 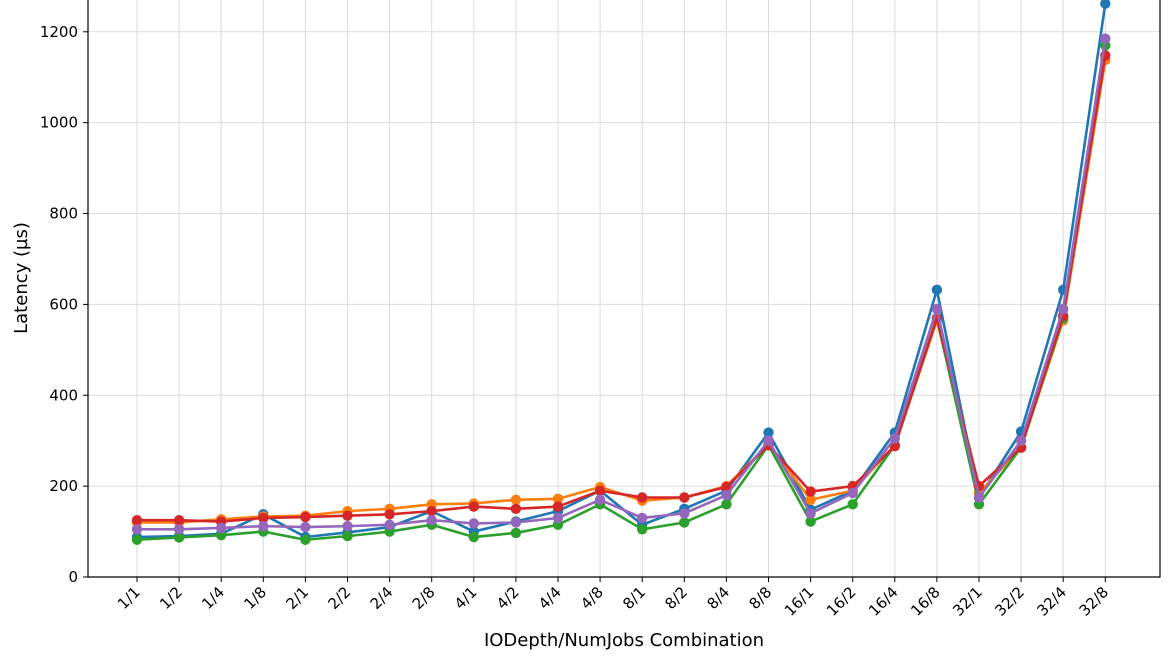 What do you see at coordinates (129, 598) in the screenshot?
I see `x-tick-label: 1/1` at bounding box center [129, 598].